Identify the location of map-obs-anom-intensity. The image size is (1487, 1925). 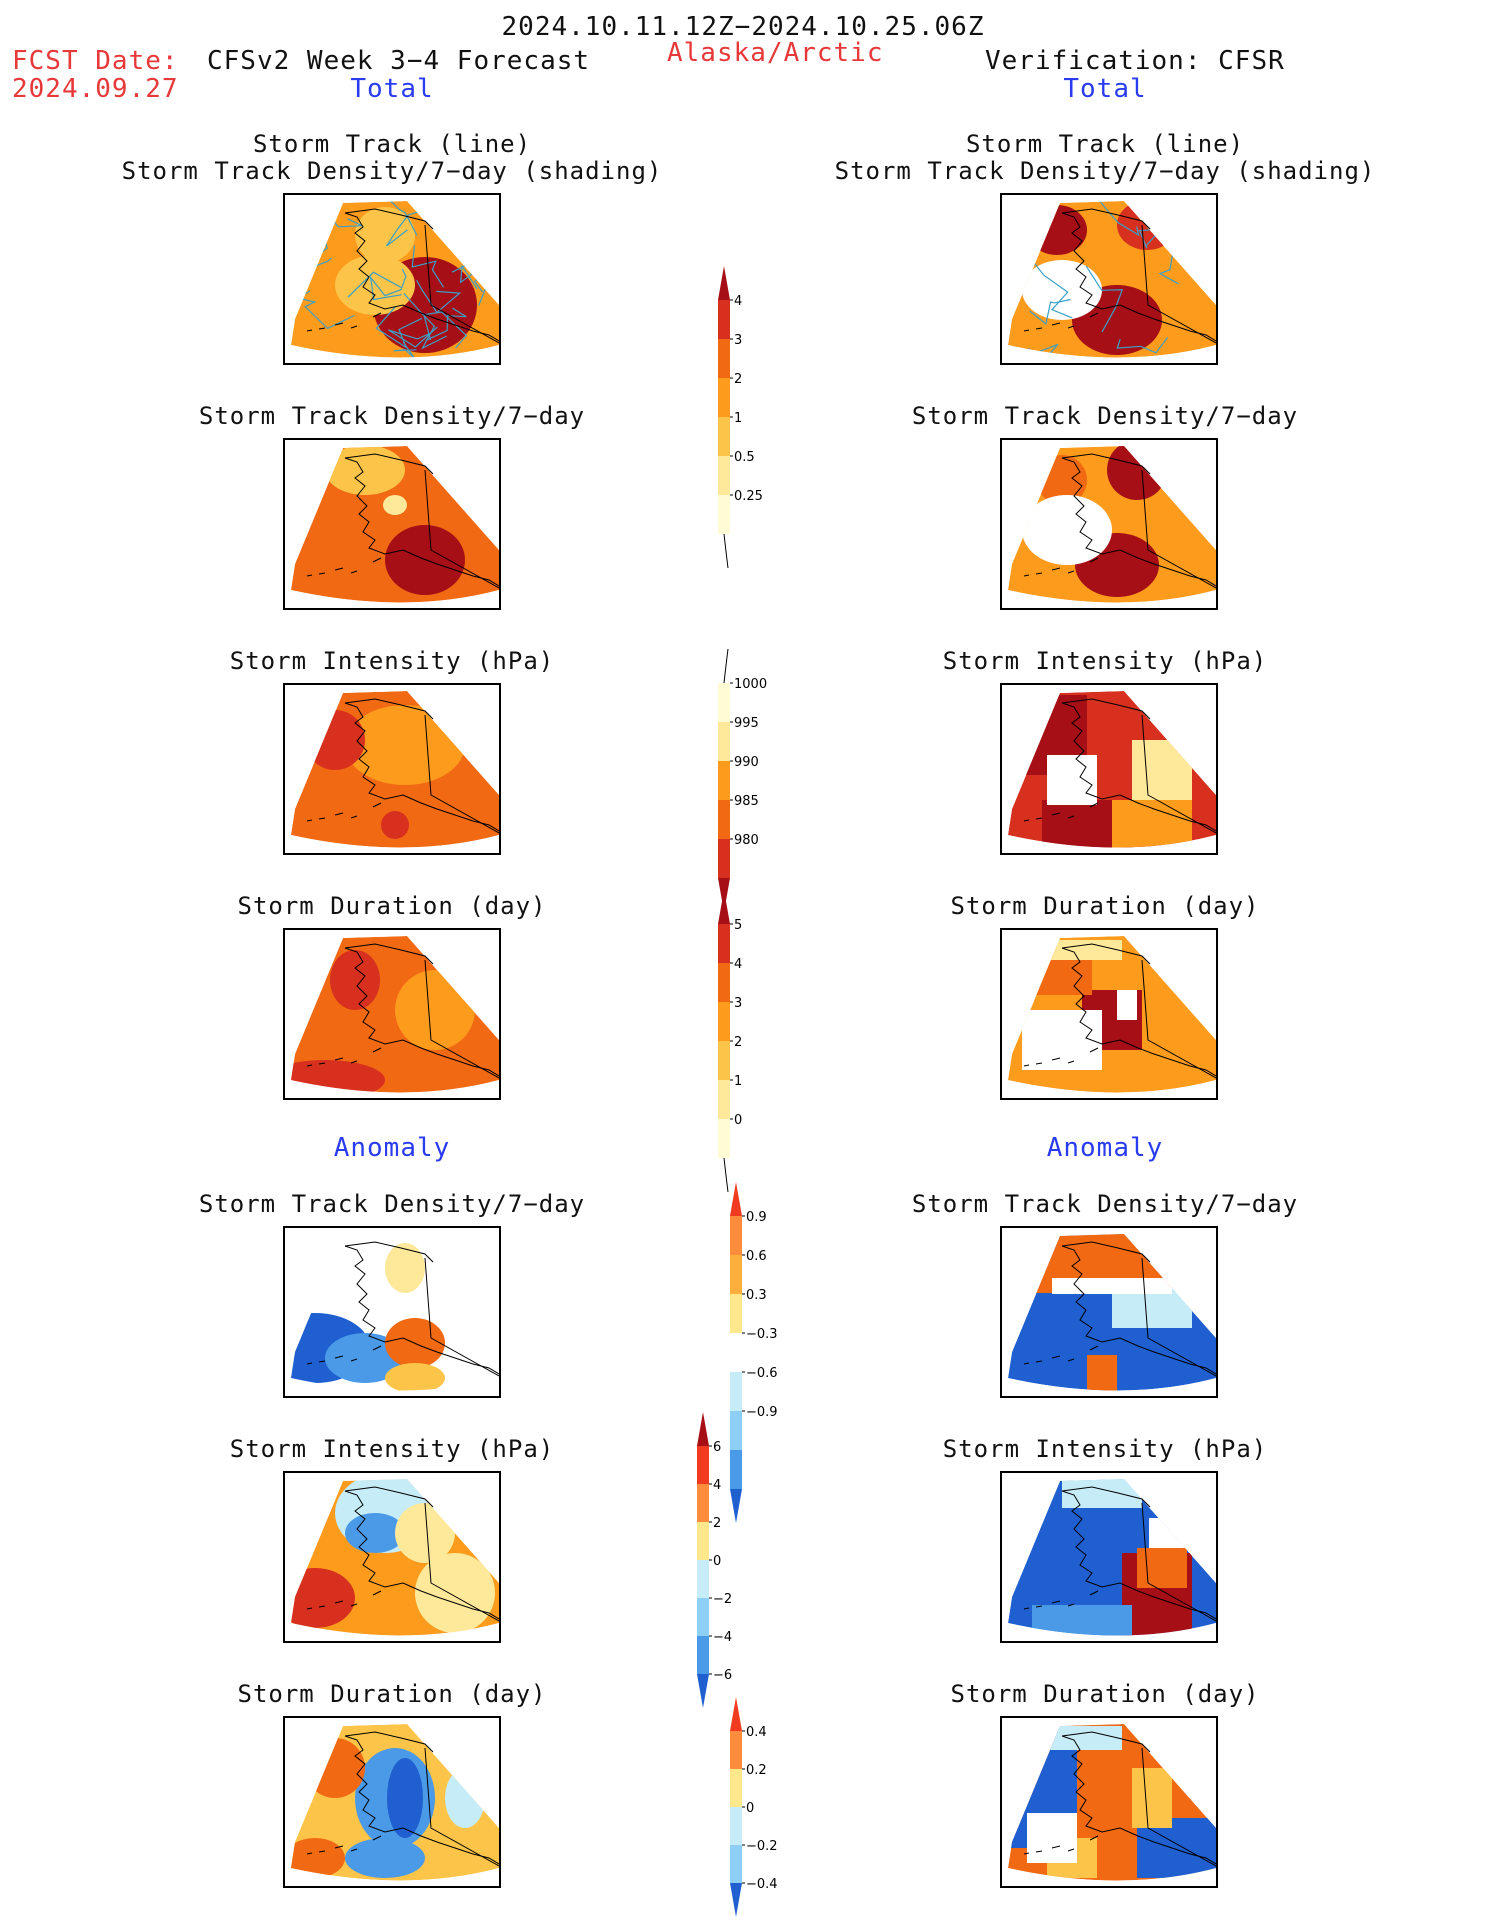
(1109, 1557).